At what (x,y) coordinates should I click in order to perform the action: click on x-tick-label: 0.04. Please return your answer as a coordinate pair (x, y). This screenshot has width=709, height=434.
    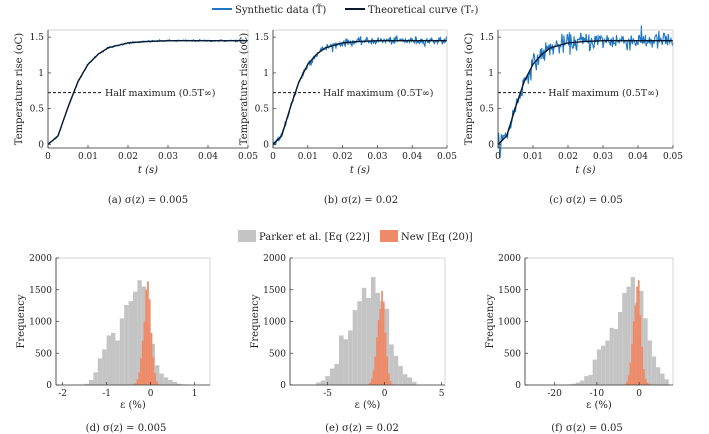
    Looking at the image, I should click on (638, 157).